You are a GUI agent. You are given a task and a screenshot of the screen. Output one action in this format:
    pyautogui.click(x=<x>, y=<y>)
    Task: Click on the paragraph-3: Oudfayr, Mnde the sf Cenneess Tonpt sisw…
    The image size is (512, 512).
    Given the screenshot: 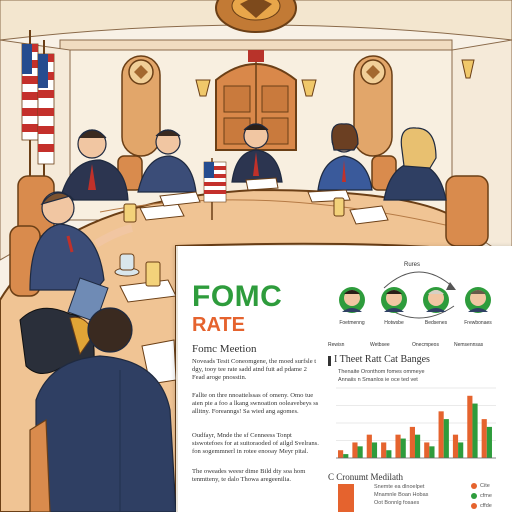 What is the action you would take?
    pyautogui.click(x=255, y=443)
    